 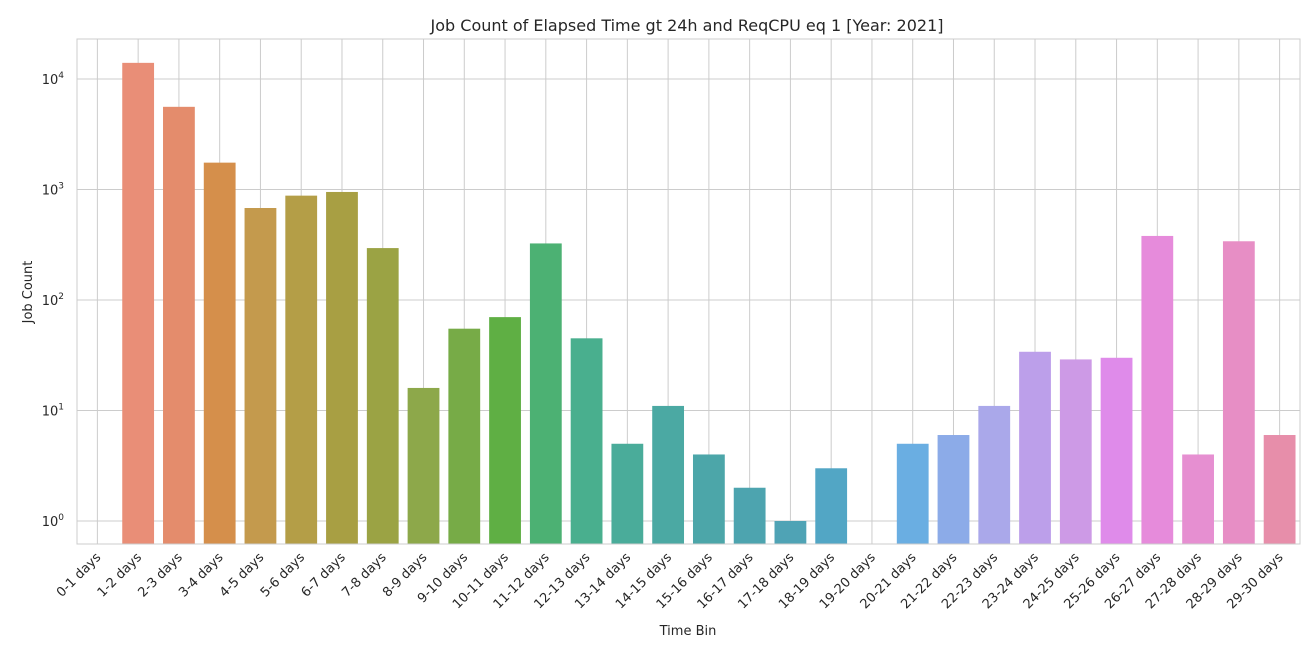 What do you see at coordinates (53, 190) in the screenshot?
I see `y-tick-label: 10³` at bounding box center [53, 190].